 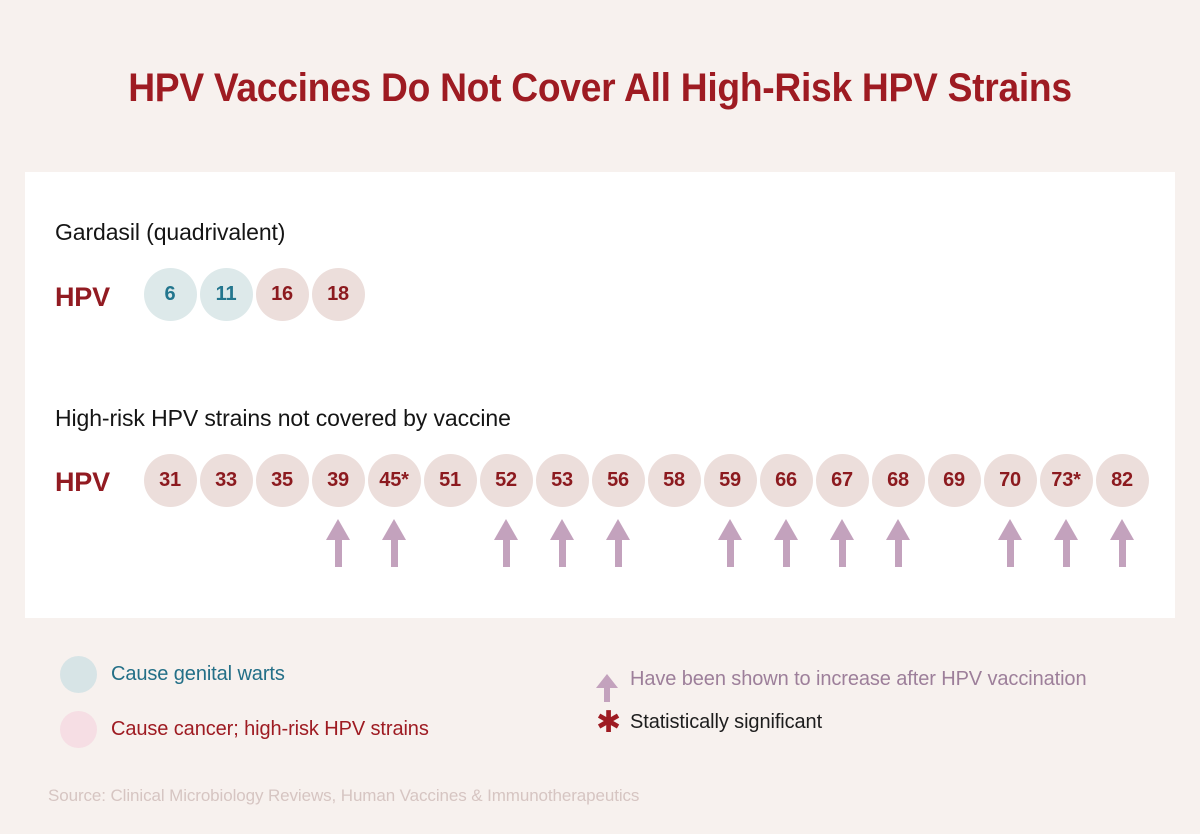 What do you see at coordinates (226, 324) in the screenshot?
I see `strain-cell: 11` at bounding box center [226, 324].